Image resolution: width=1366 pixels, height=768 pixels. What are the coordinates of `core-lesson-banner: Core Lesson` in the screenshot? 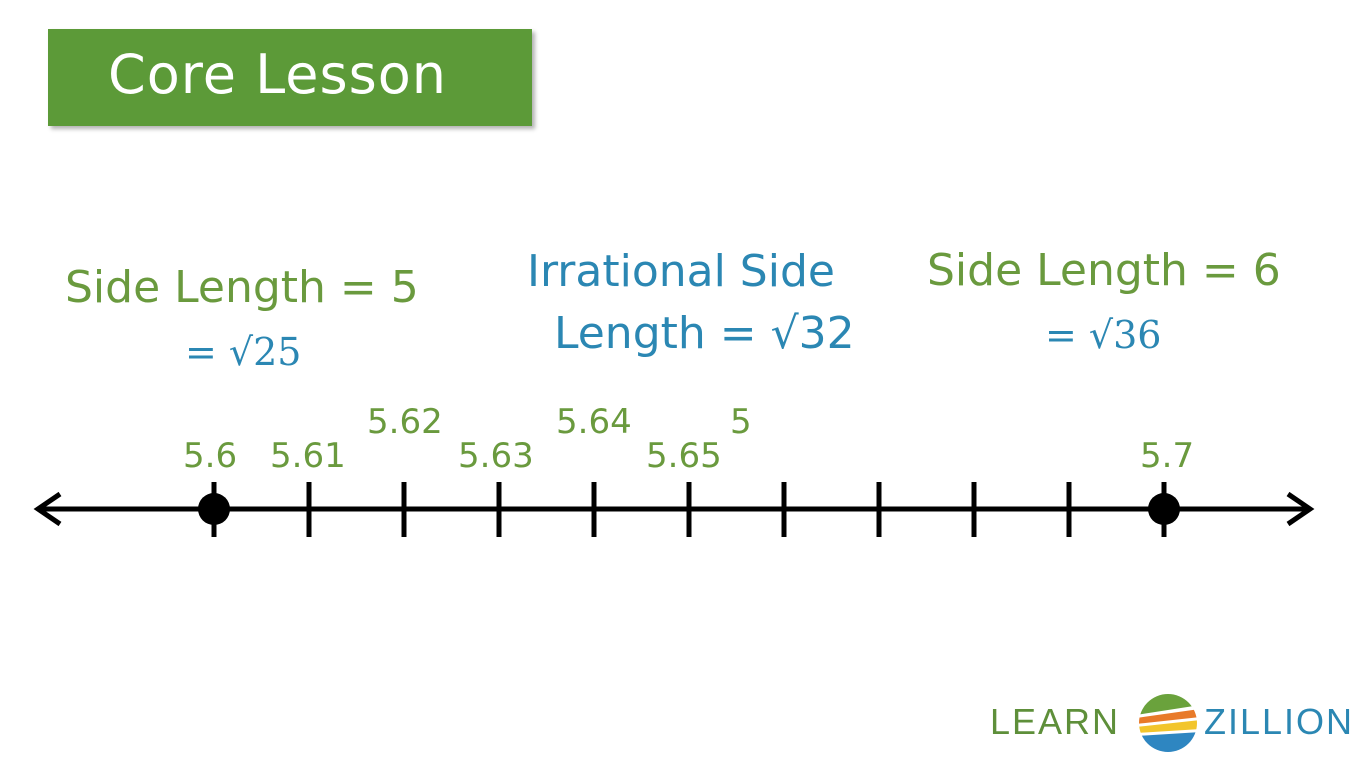 It's located at (290, 77).